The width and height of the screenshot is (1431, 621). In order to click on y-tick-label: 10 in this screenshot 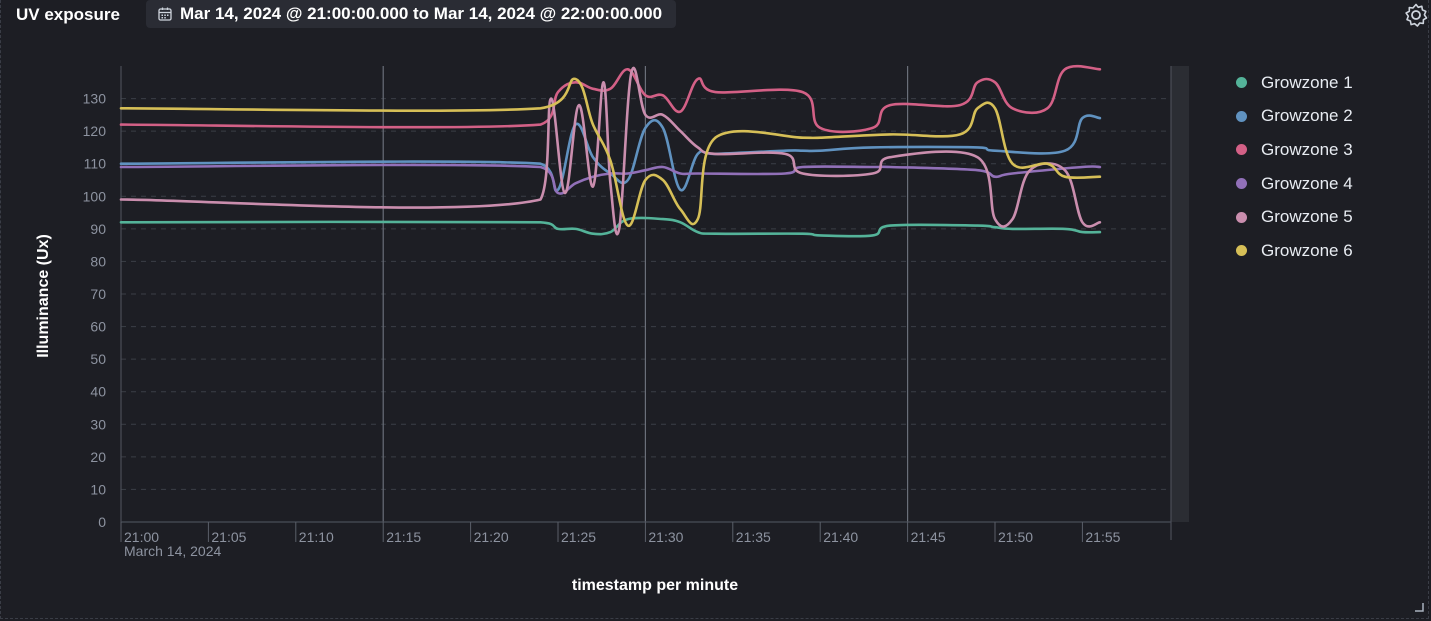, I will do `click(98, 489)`.